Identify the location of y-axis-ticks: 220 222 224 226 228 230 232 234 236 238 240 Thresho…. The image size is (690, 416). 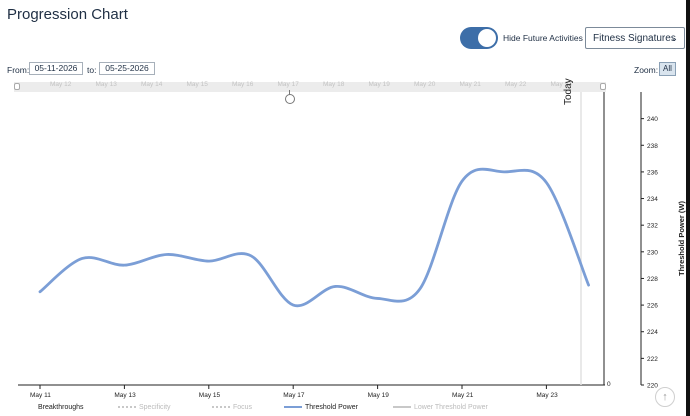
(663, 253).